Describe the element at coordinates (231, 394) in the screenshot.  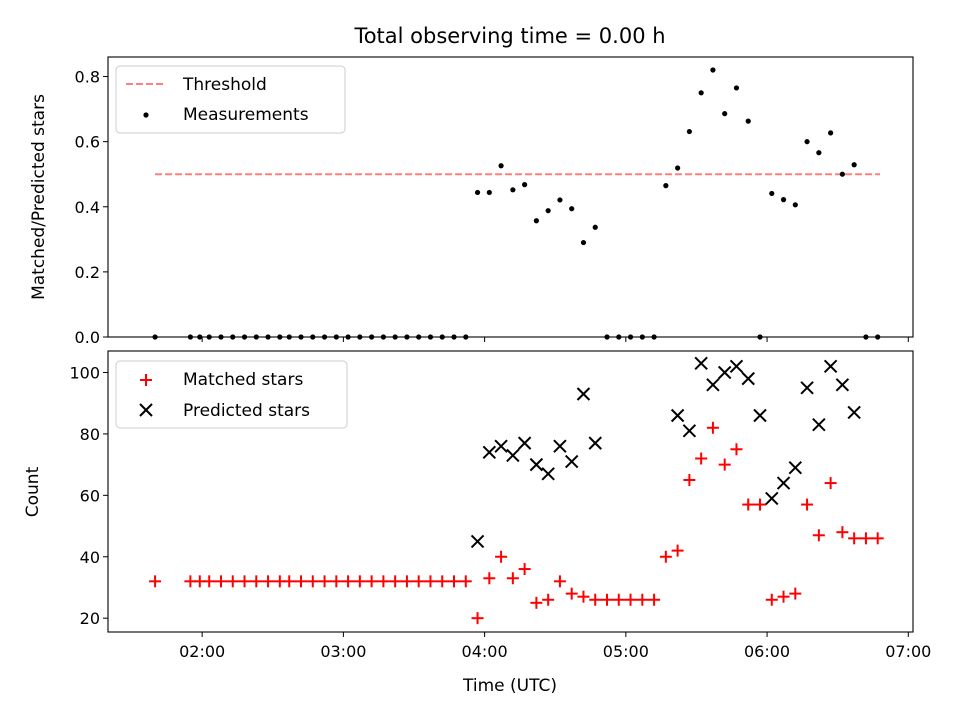
I see `bottom-legend-box` at that location.